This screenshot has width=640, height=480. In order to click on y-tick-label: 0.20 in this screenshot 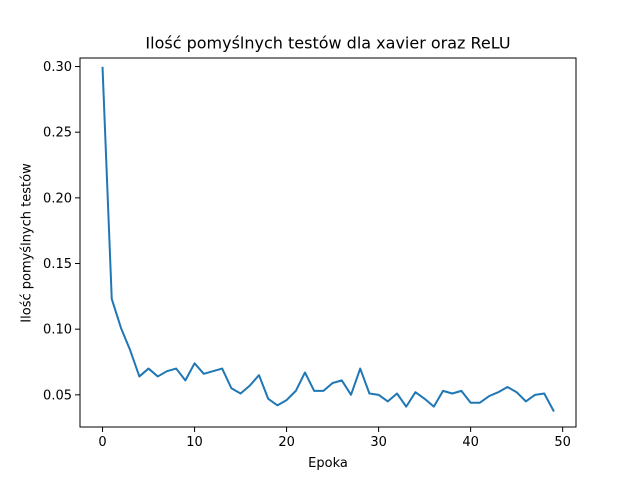, I will do `click(57, 198)`.